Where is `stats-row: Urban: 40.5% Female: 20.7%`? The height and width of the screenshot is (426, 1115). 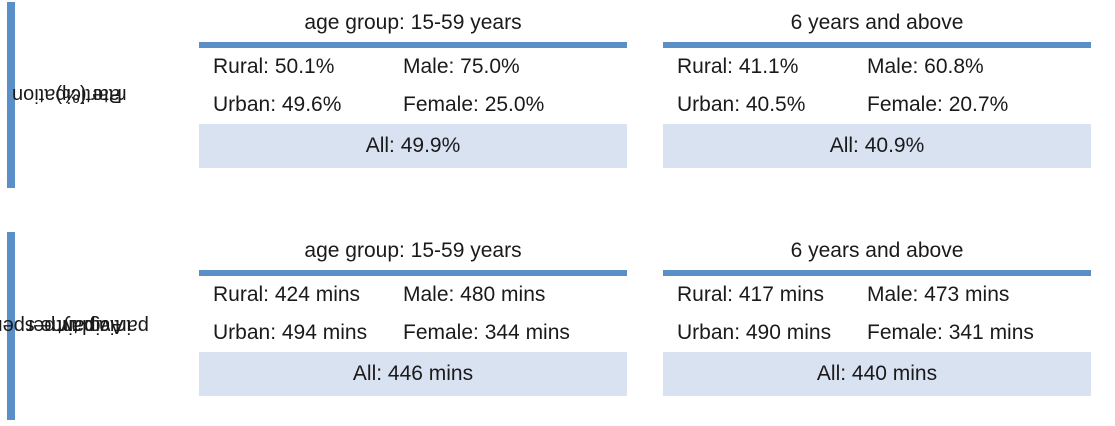
stats-row: Urban: 40.5% Female: 20.7% is located at coordinates (877, 105).